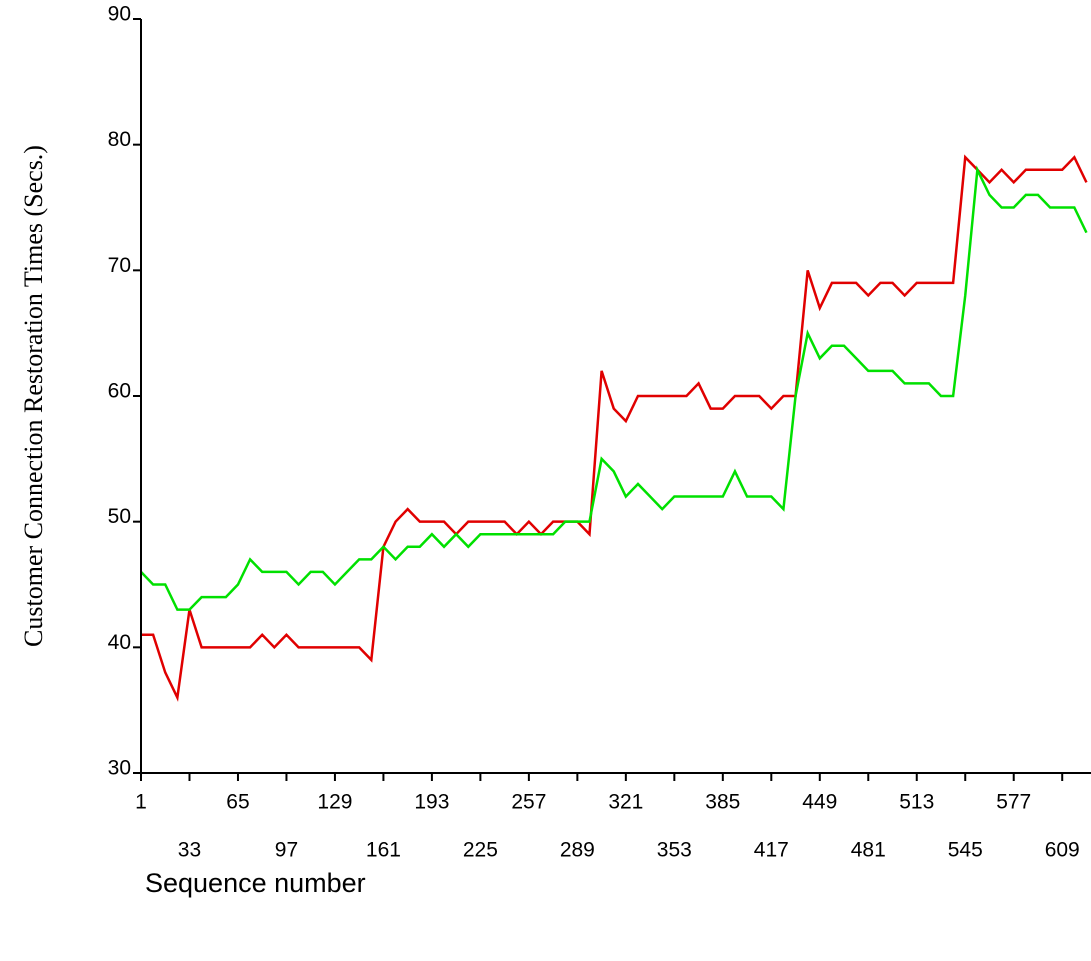 This screenshot has height=961, width=1091. What do you see at coordinates (119, 14) in the screenshot?
I see `y-tick-label: 90` at bounding box center [119, 14].